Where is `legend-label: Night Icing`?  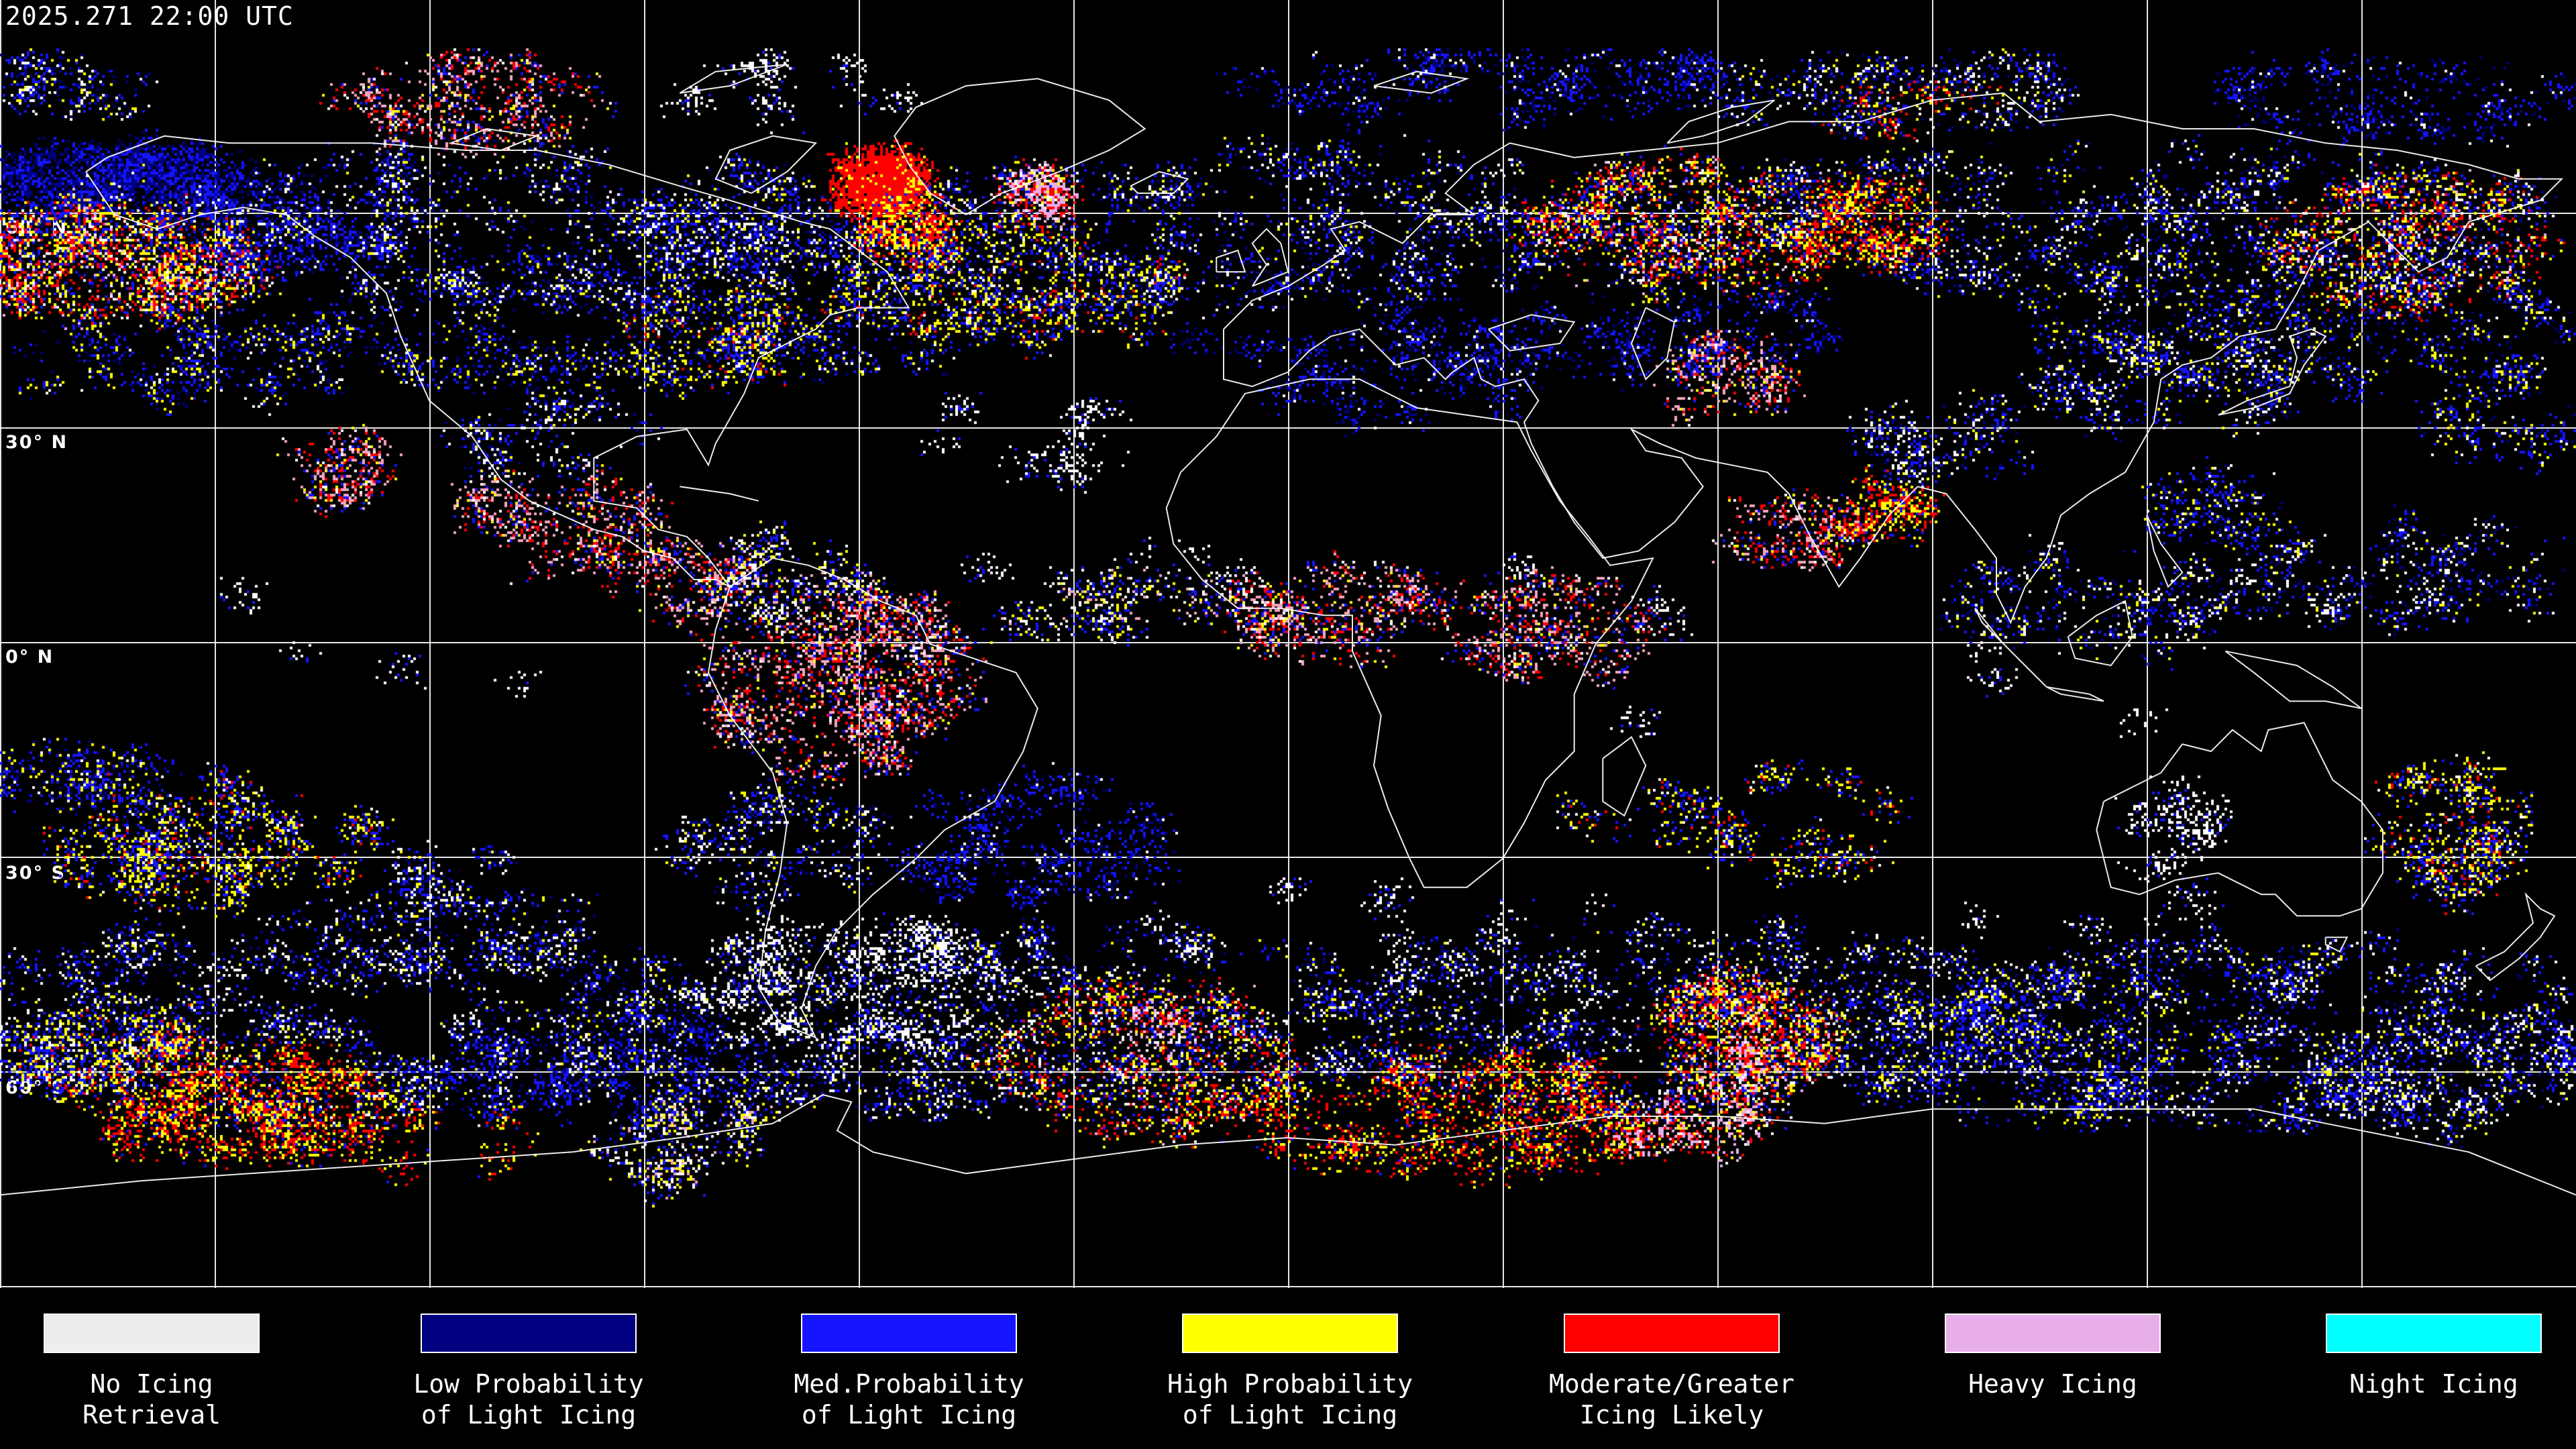
legend-label: Night Icing is located at coordinates (2433, 1384).